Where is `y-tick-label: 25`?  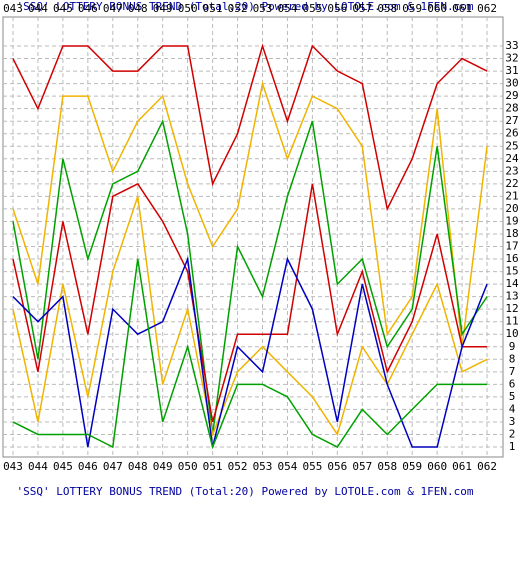
y-tick-label: 25 is located at coordinates (511, 145).